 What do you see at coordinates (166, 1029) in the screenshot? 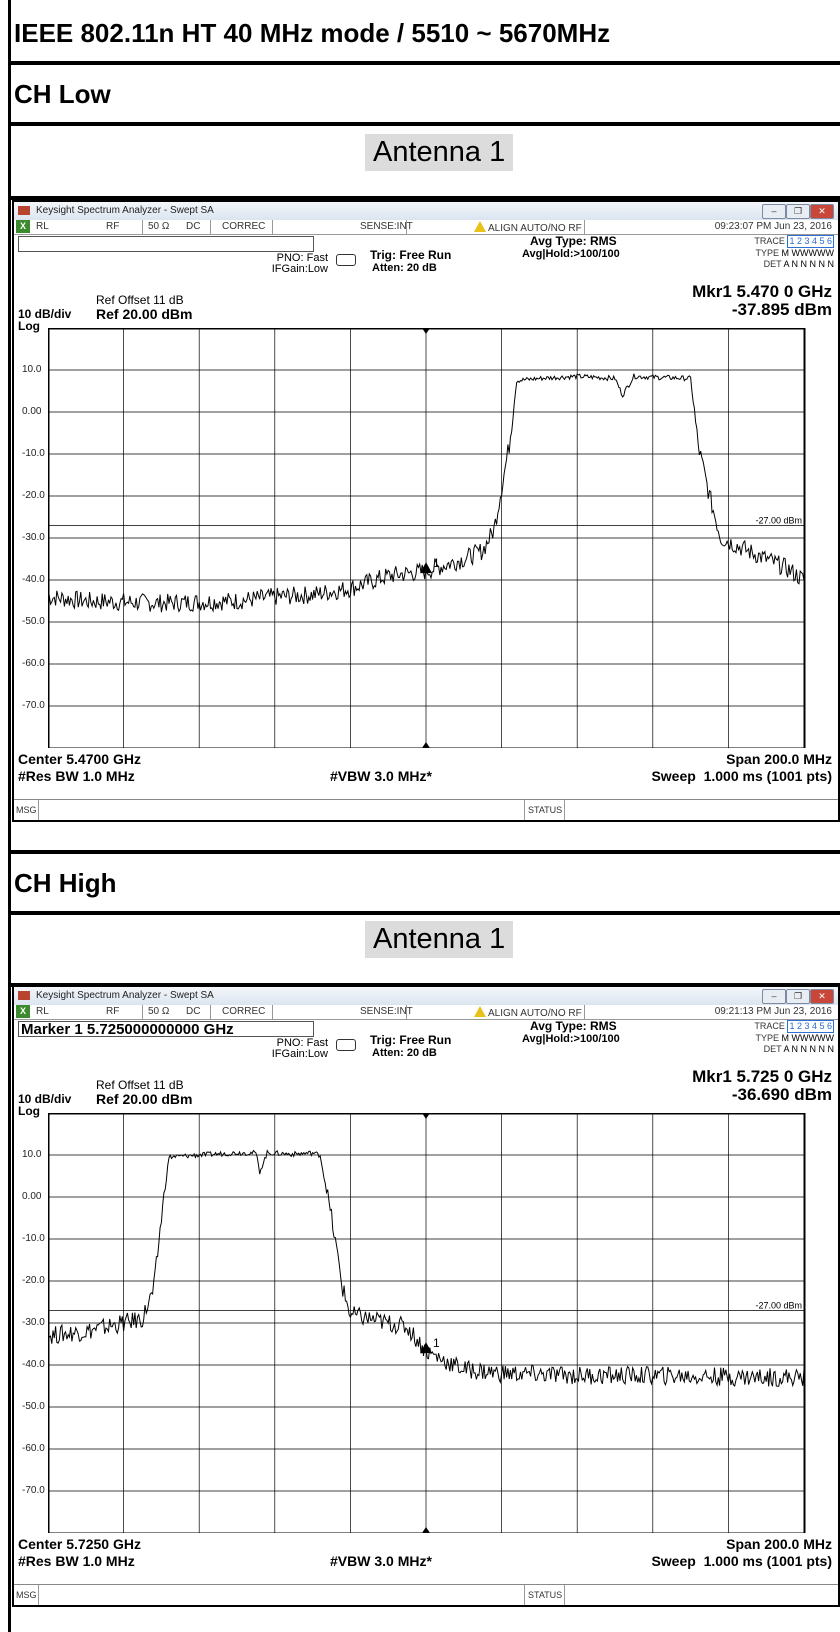
I see `marker-entry-field: Marker 1 5.725000000000 GHz` at bounding box center [166, 1029].